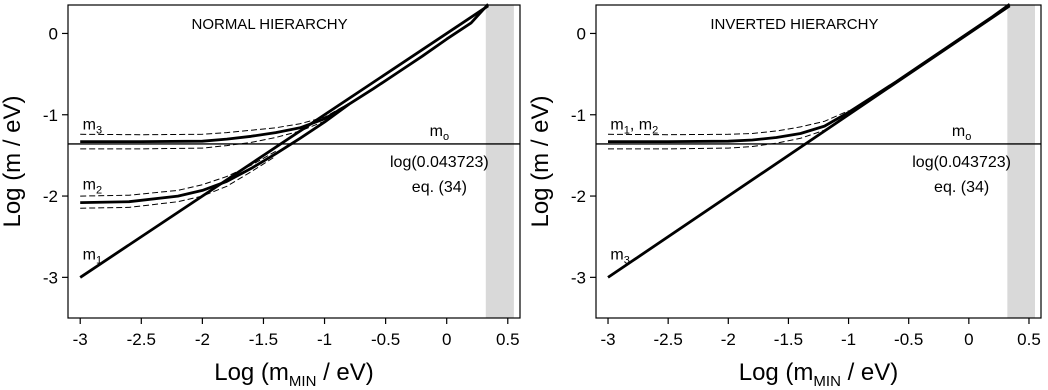 This screenshot has height=390, width=1048. I want to click on series-label-m2: m2, so click(92, 187).